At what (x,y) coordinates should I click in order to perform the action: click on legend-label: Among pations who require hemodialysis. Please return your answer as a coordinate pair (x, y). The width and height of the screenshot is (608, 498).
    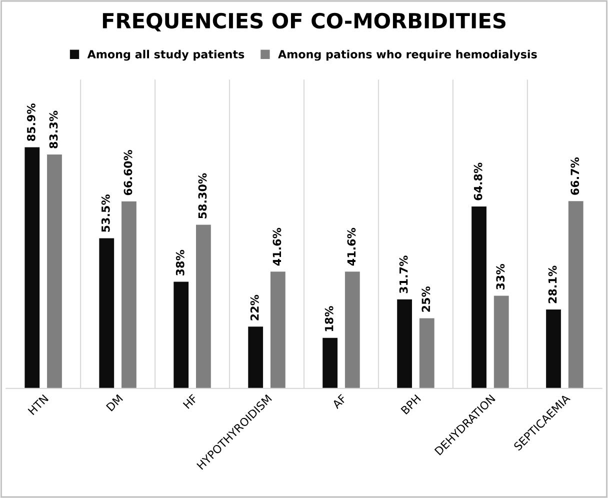
    Looking at the image, I should click on (407, 55).